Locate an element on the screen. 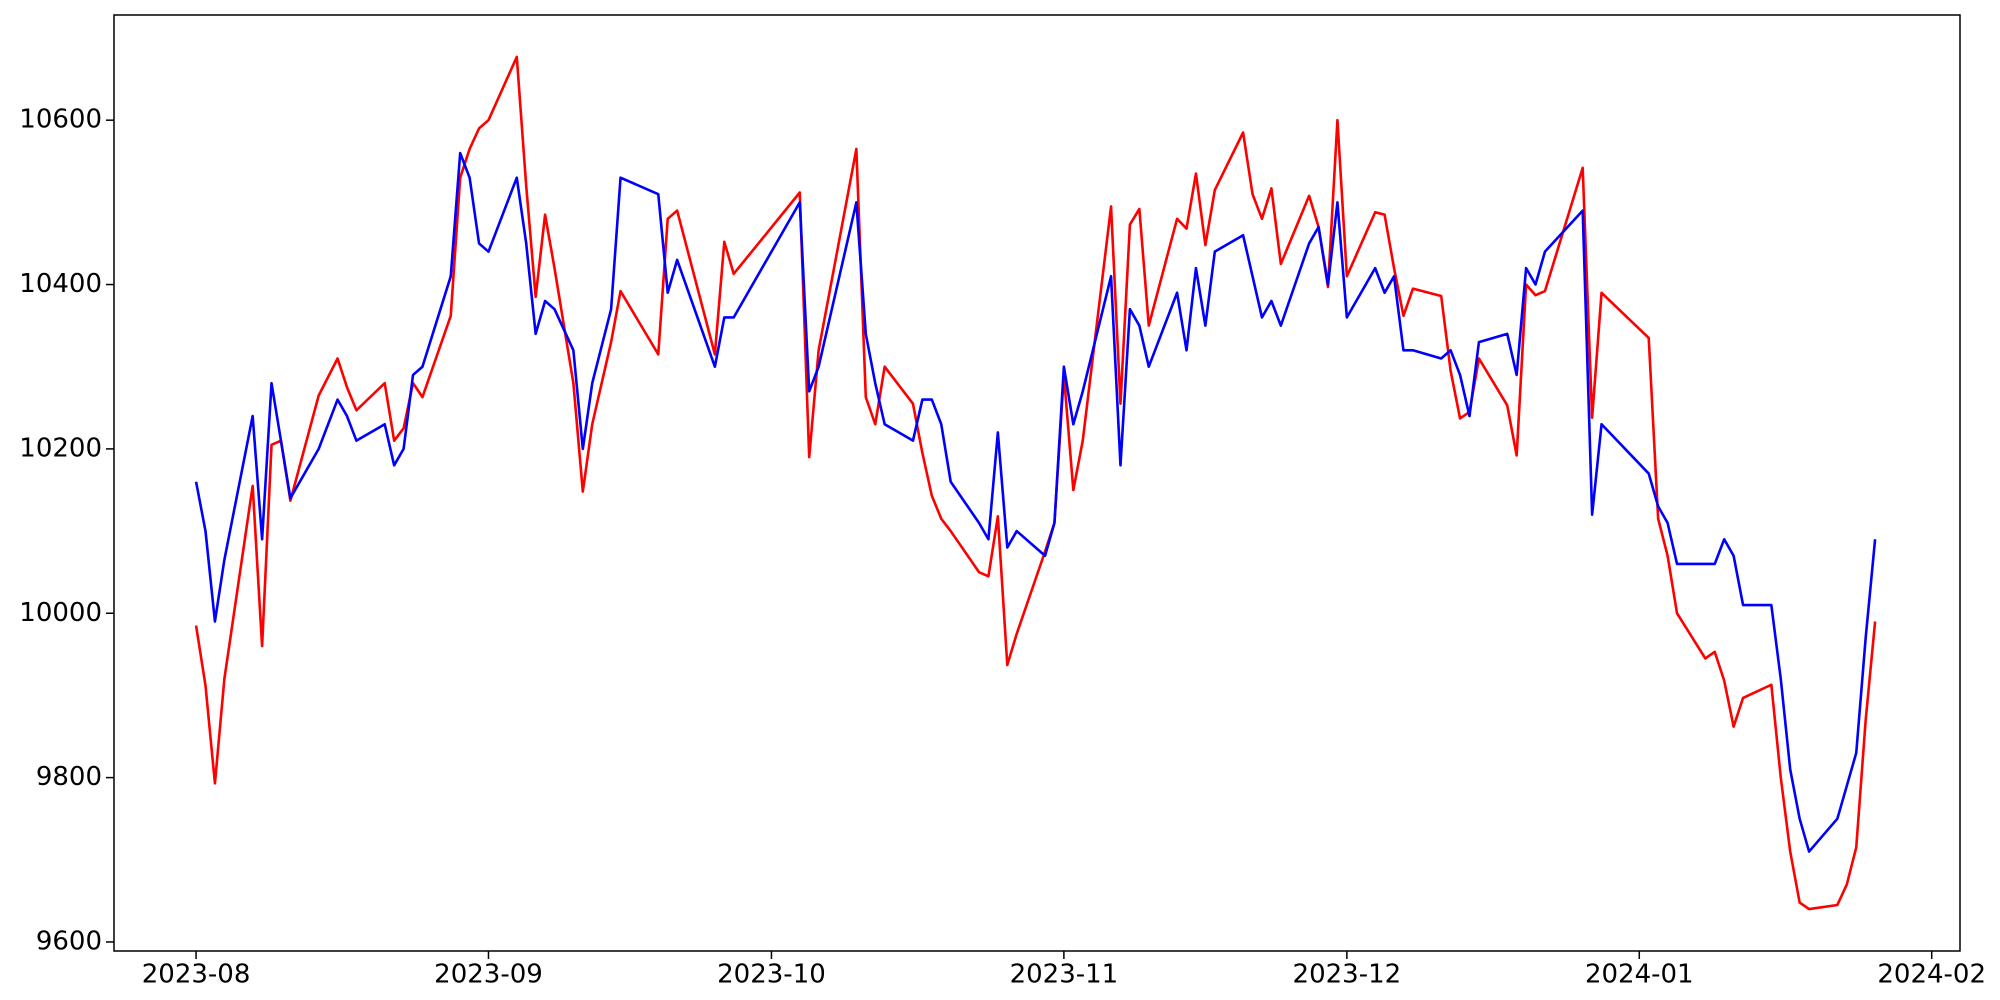 The height and width of the screenshot is (1000, 2000). y-tick-label: 10400 is located at coordinates (60, 284).